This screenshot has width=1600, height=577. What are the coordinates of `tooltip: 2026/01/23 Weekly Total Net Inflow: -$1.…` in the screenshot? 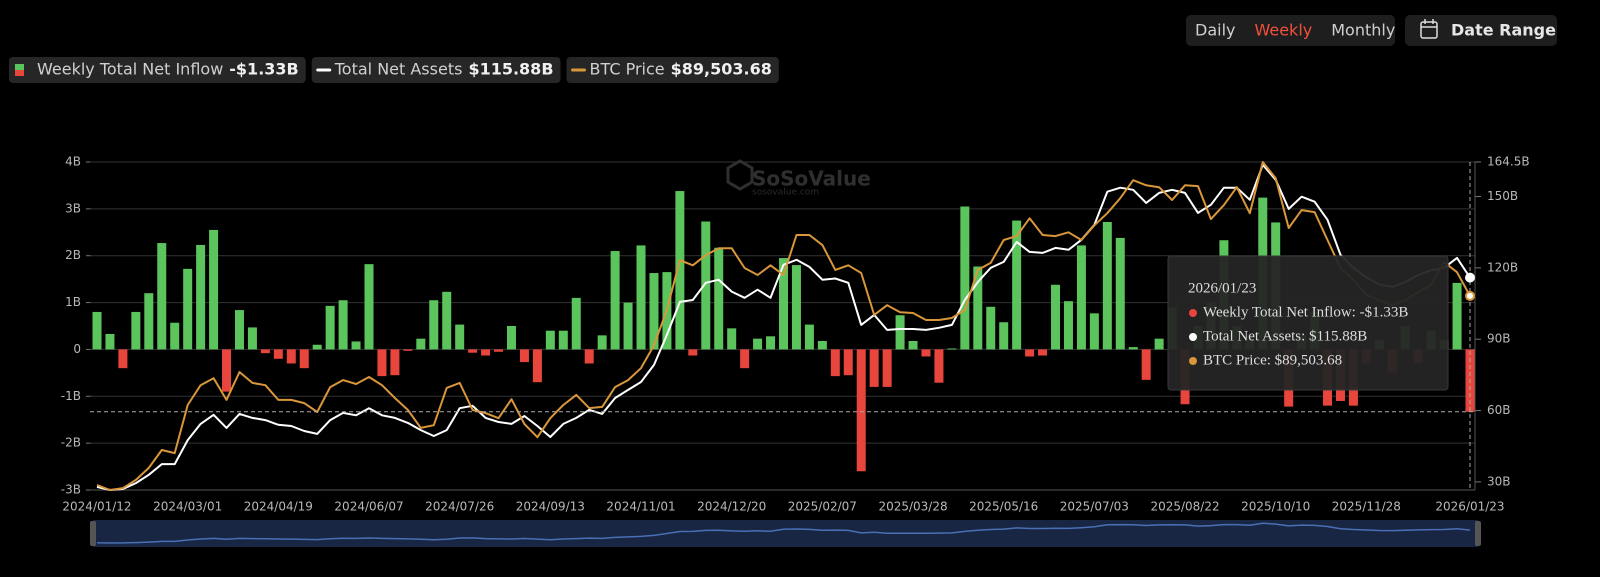 It's located at (1308, 323).